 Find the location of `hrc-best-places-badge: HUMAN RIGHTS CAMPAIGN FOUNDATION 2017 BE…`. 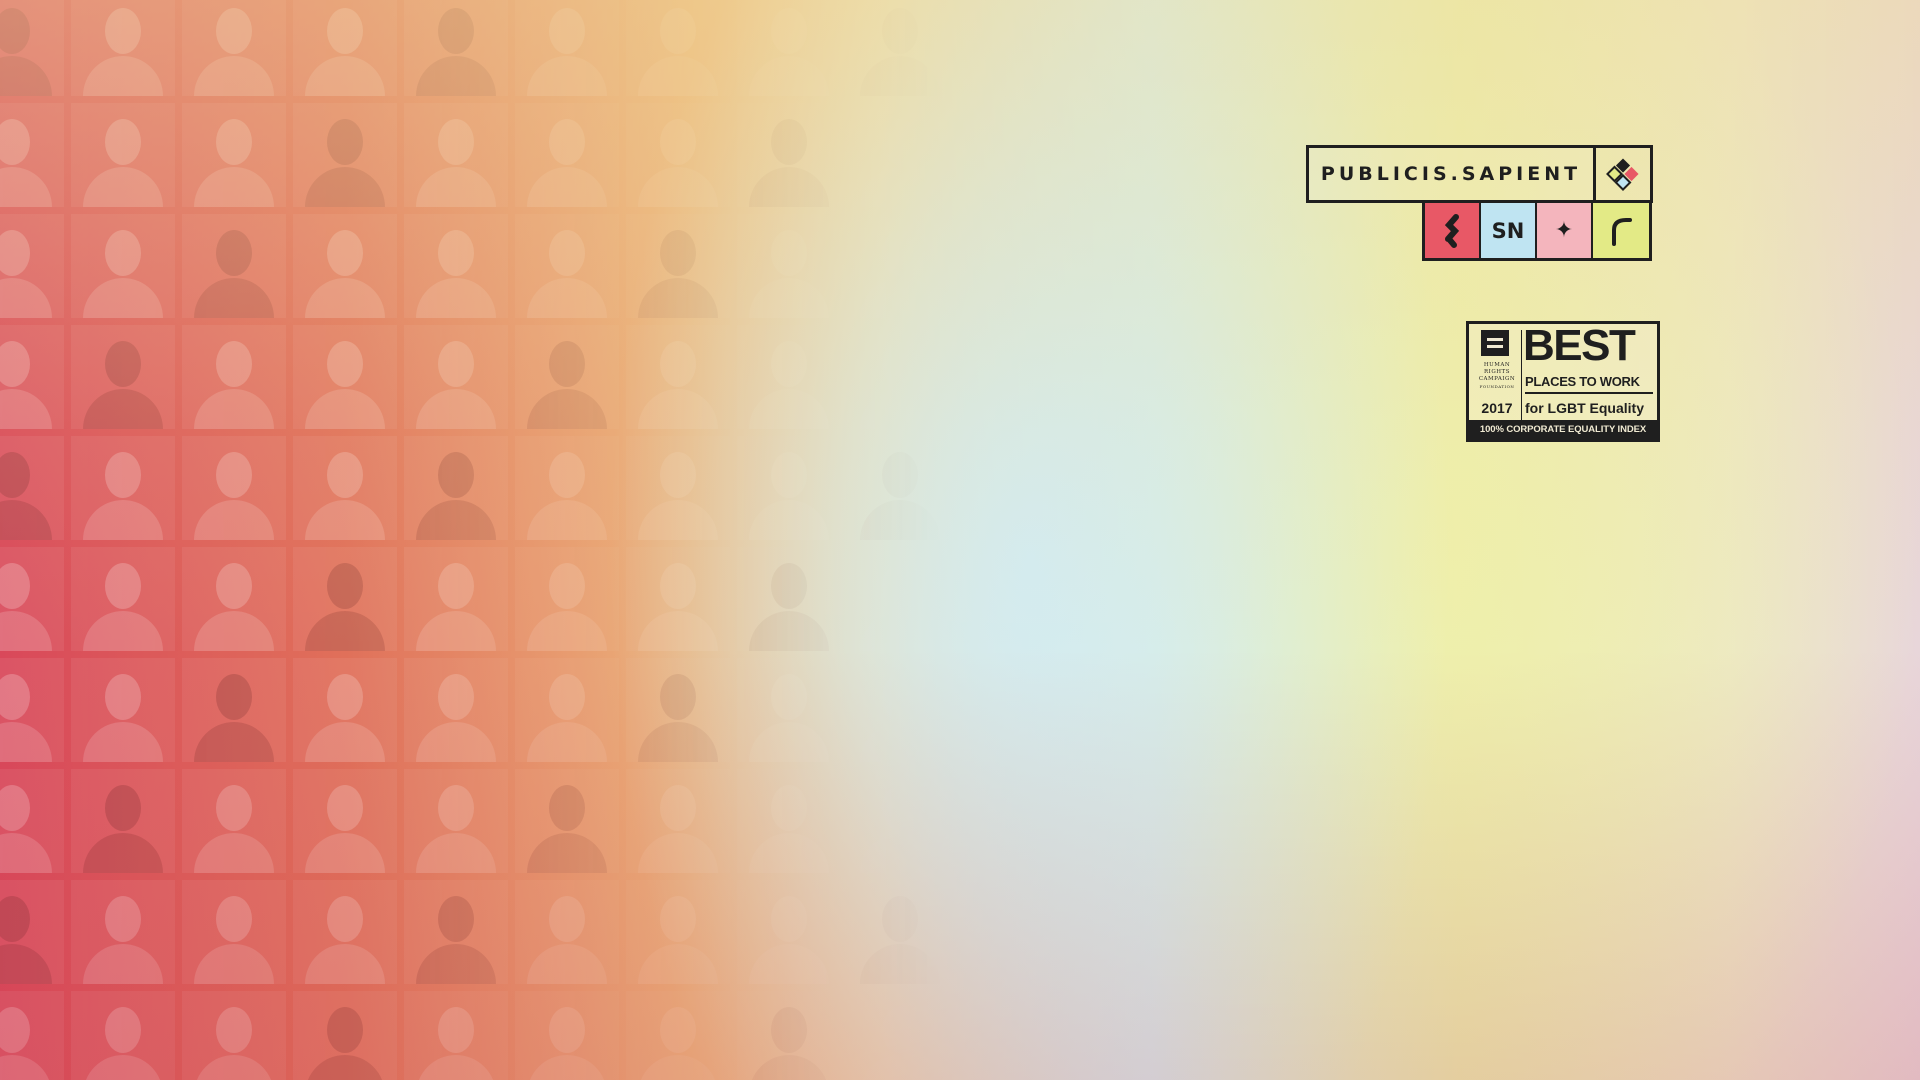

hrc-best-places-badge: HUMAN RIGHTS CAMPAIGN FOUNDATION 2017 BE… is located at coordinates (1563, 381).